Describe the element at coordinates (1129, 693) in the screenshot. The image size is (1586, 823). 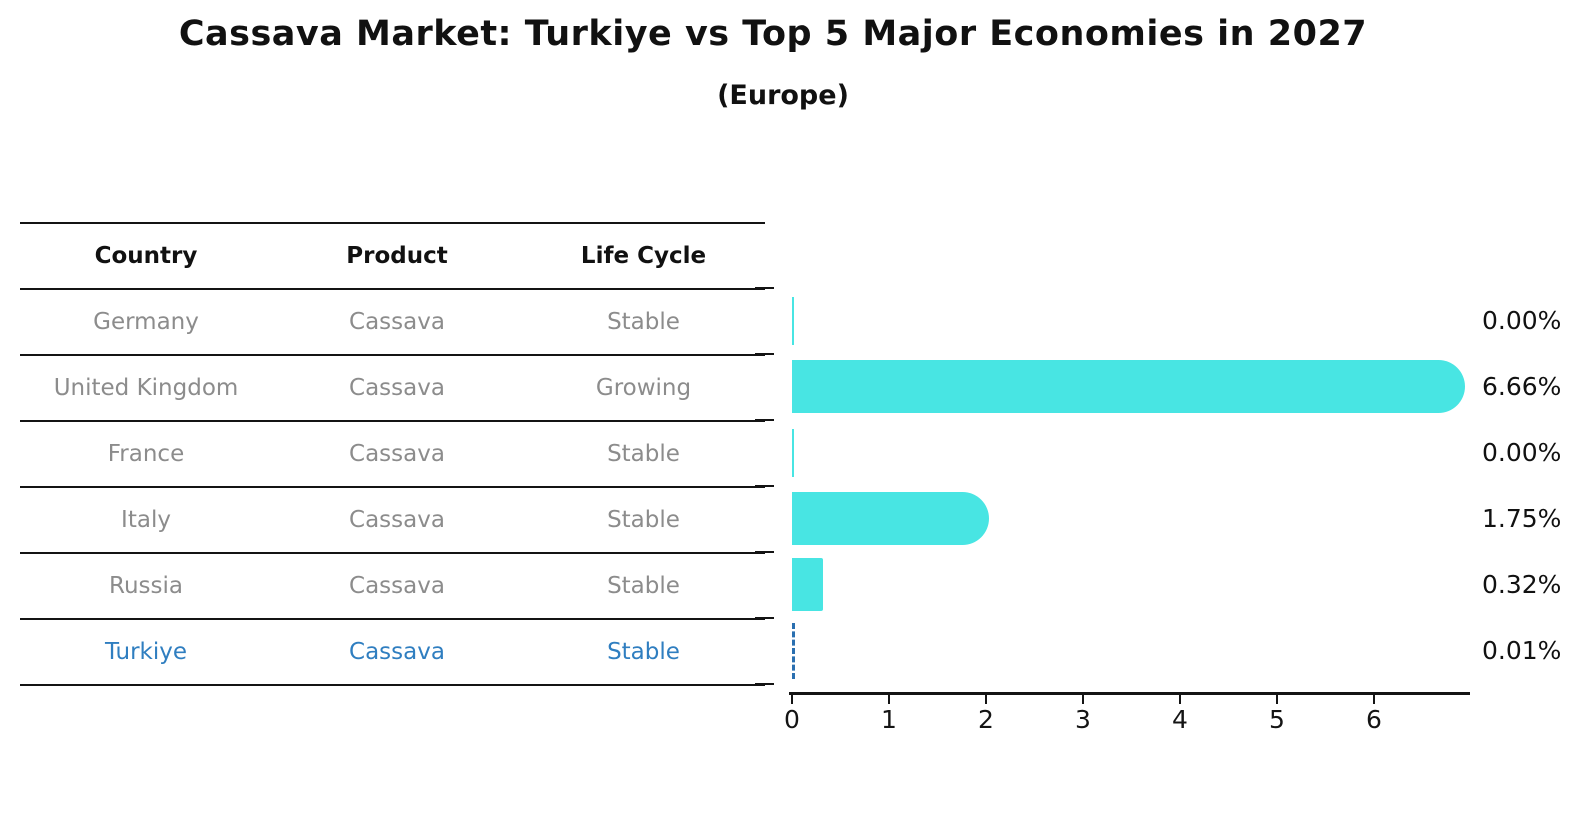
I see `x-axis-line` at that location.